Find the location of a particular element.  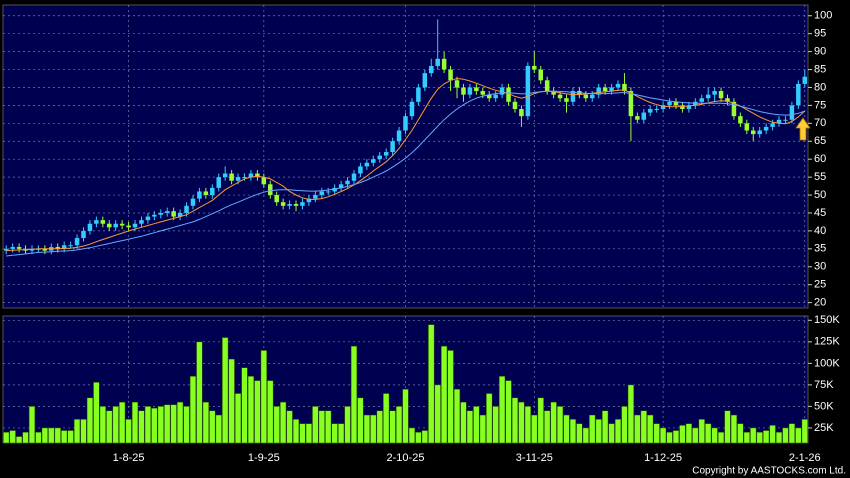

y-tick-label: 20 is located at coordinates (820, 303).